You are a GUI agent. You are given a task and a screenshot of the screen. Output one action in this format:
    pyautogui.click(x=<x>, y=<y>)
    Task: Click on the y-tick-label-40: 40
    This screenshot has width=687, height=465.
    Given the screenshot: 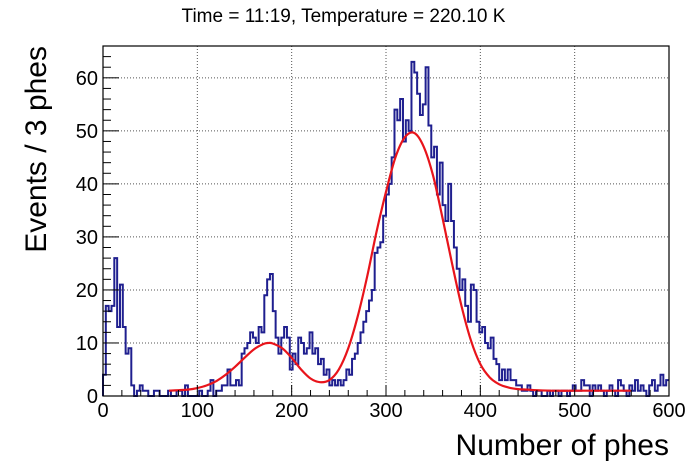 What is the action you would take?
    pyautogui.click(x=87, y=185)
    